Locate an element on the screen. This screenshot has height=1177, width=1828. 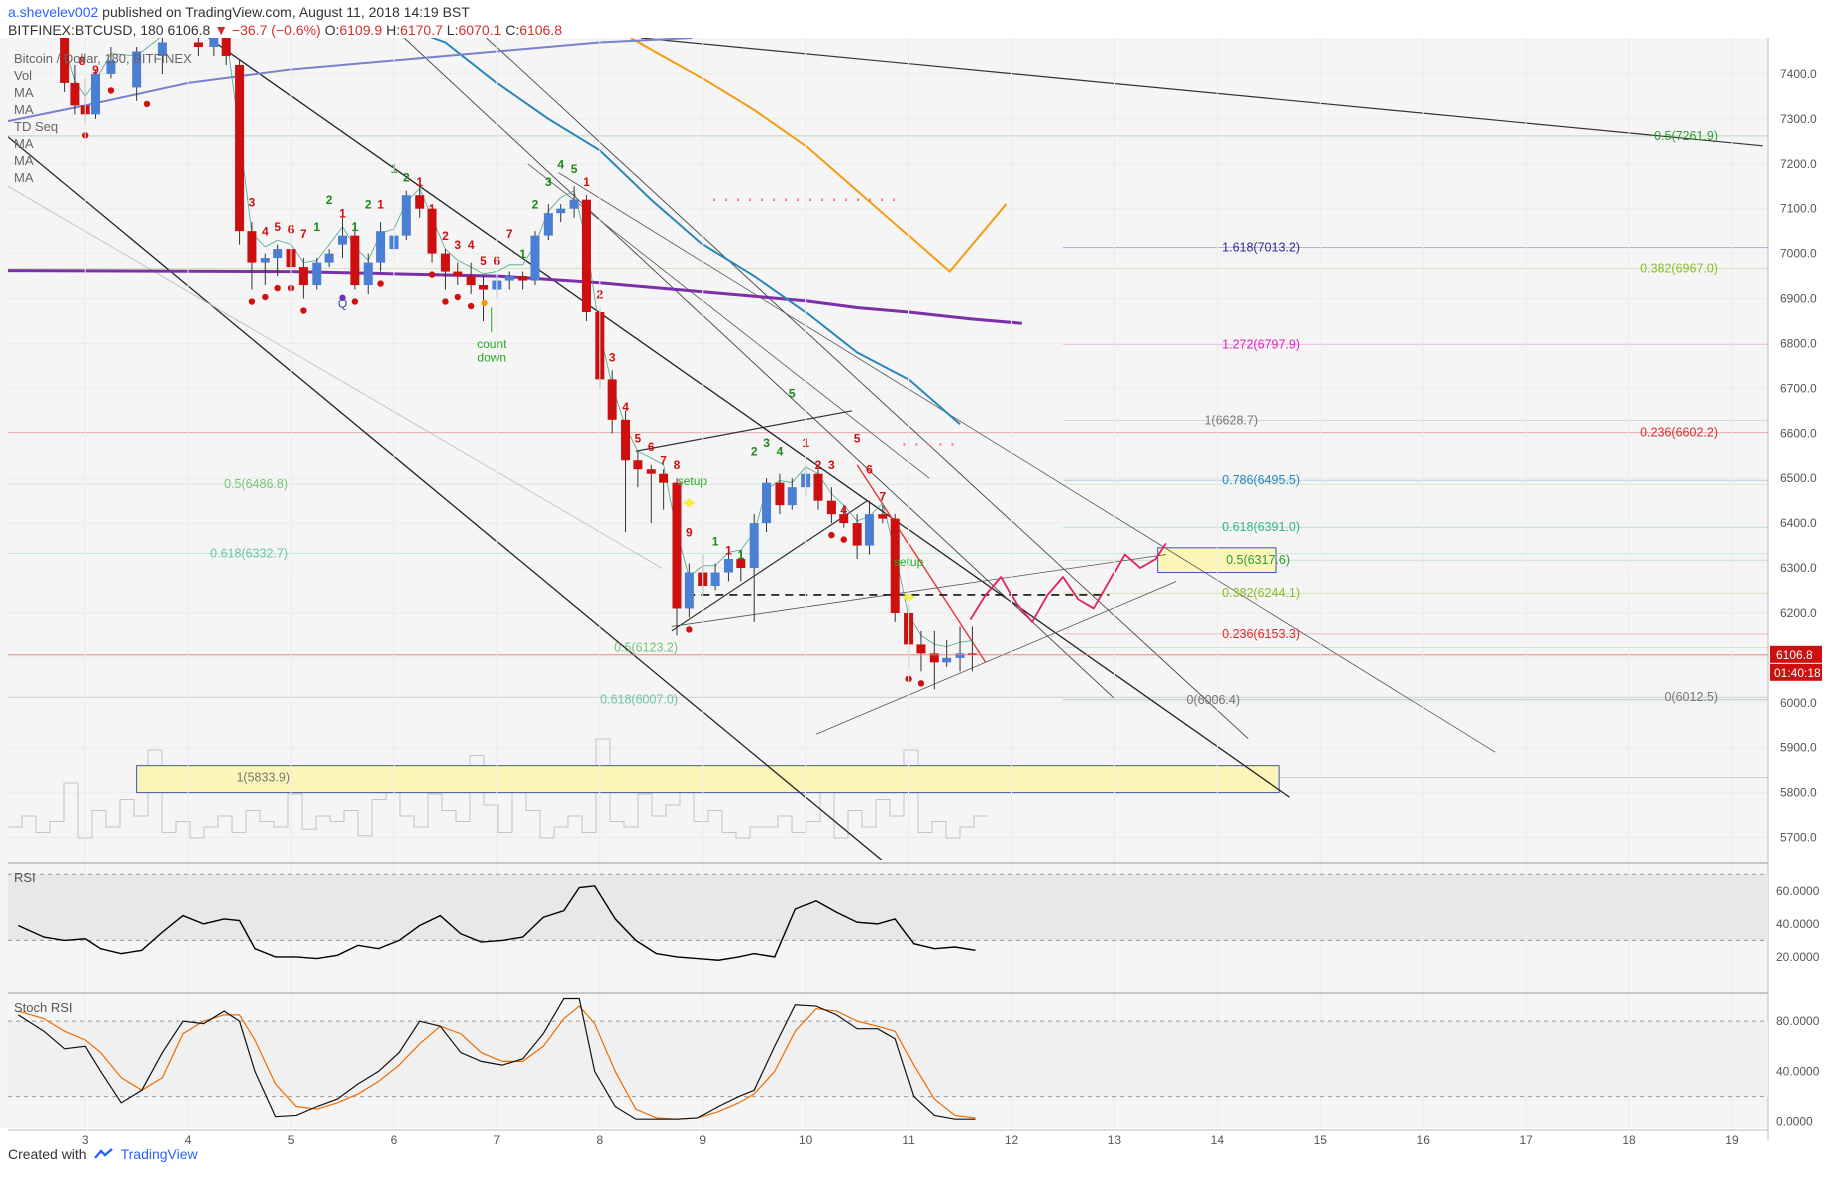
fib-level-label: 0.382(6244.1) is located at coordinates (1261, 593).